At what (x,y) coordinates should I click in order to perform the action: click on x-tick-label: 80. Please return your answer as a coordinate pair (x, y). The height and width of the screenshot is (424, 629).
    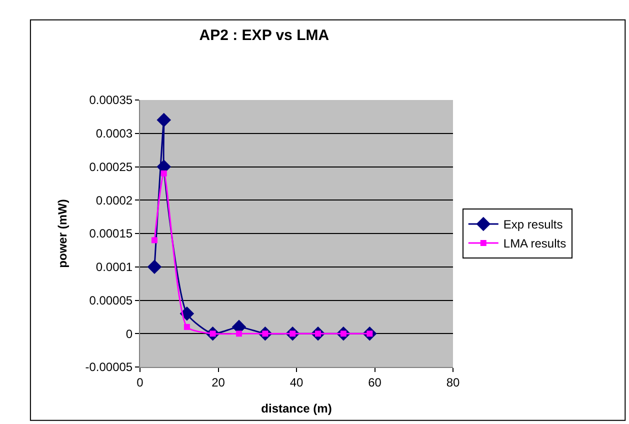
    Looking at the image, I should click on (453, 382).